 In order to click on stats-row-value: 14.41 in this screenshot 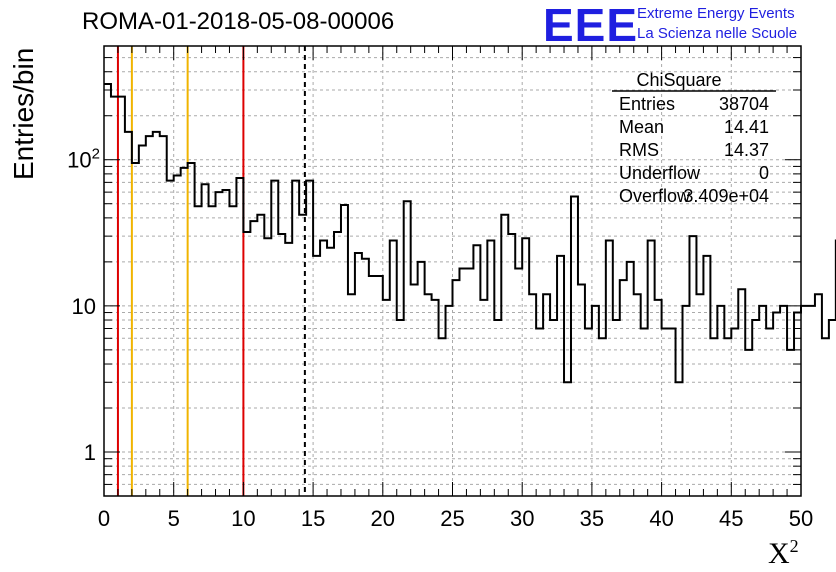, I will do `click(746, 127)`.